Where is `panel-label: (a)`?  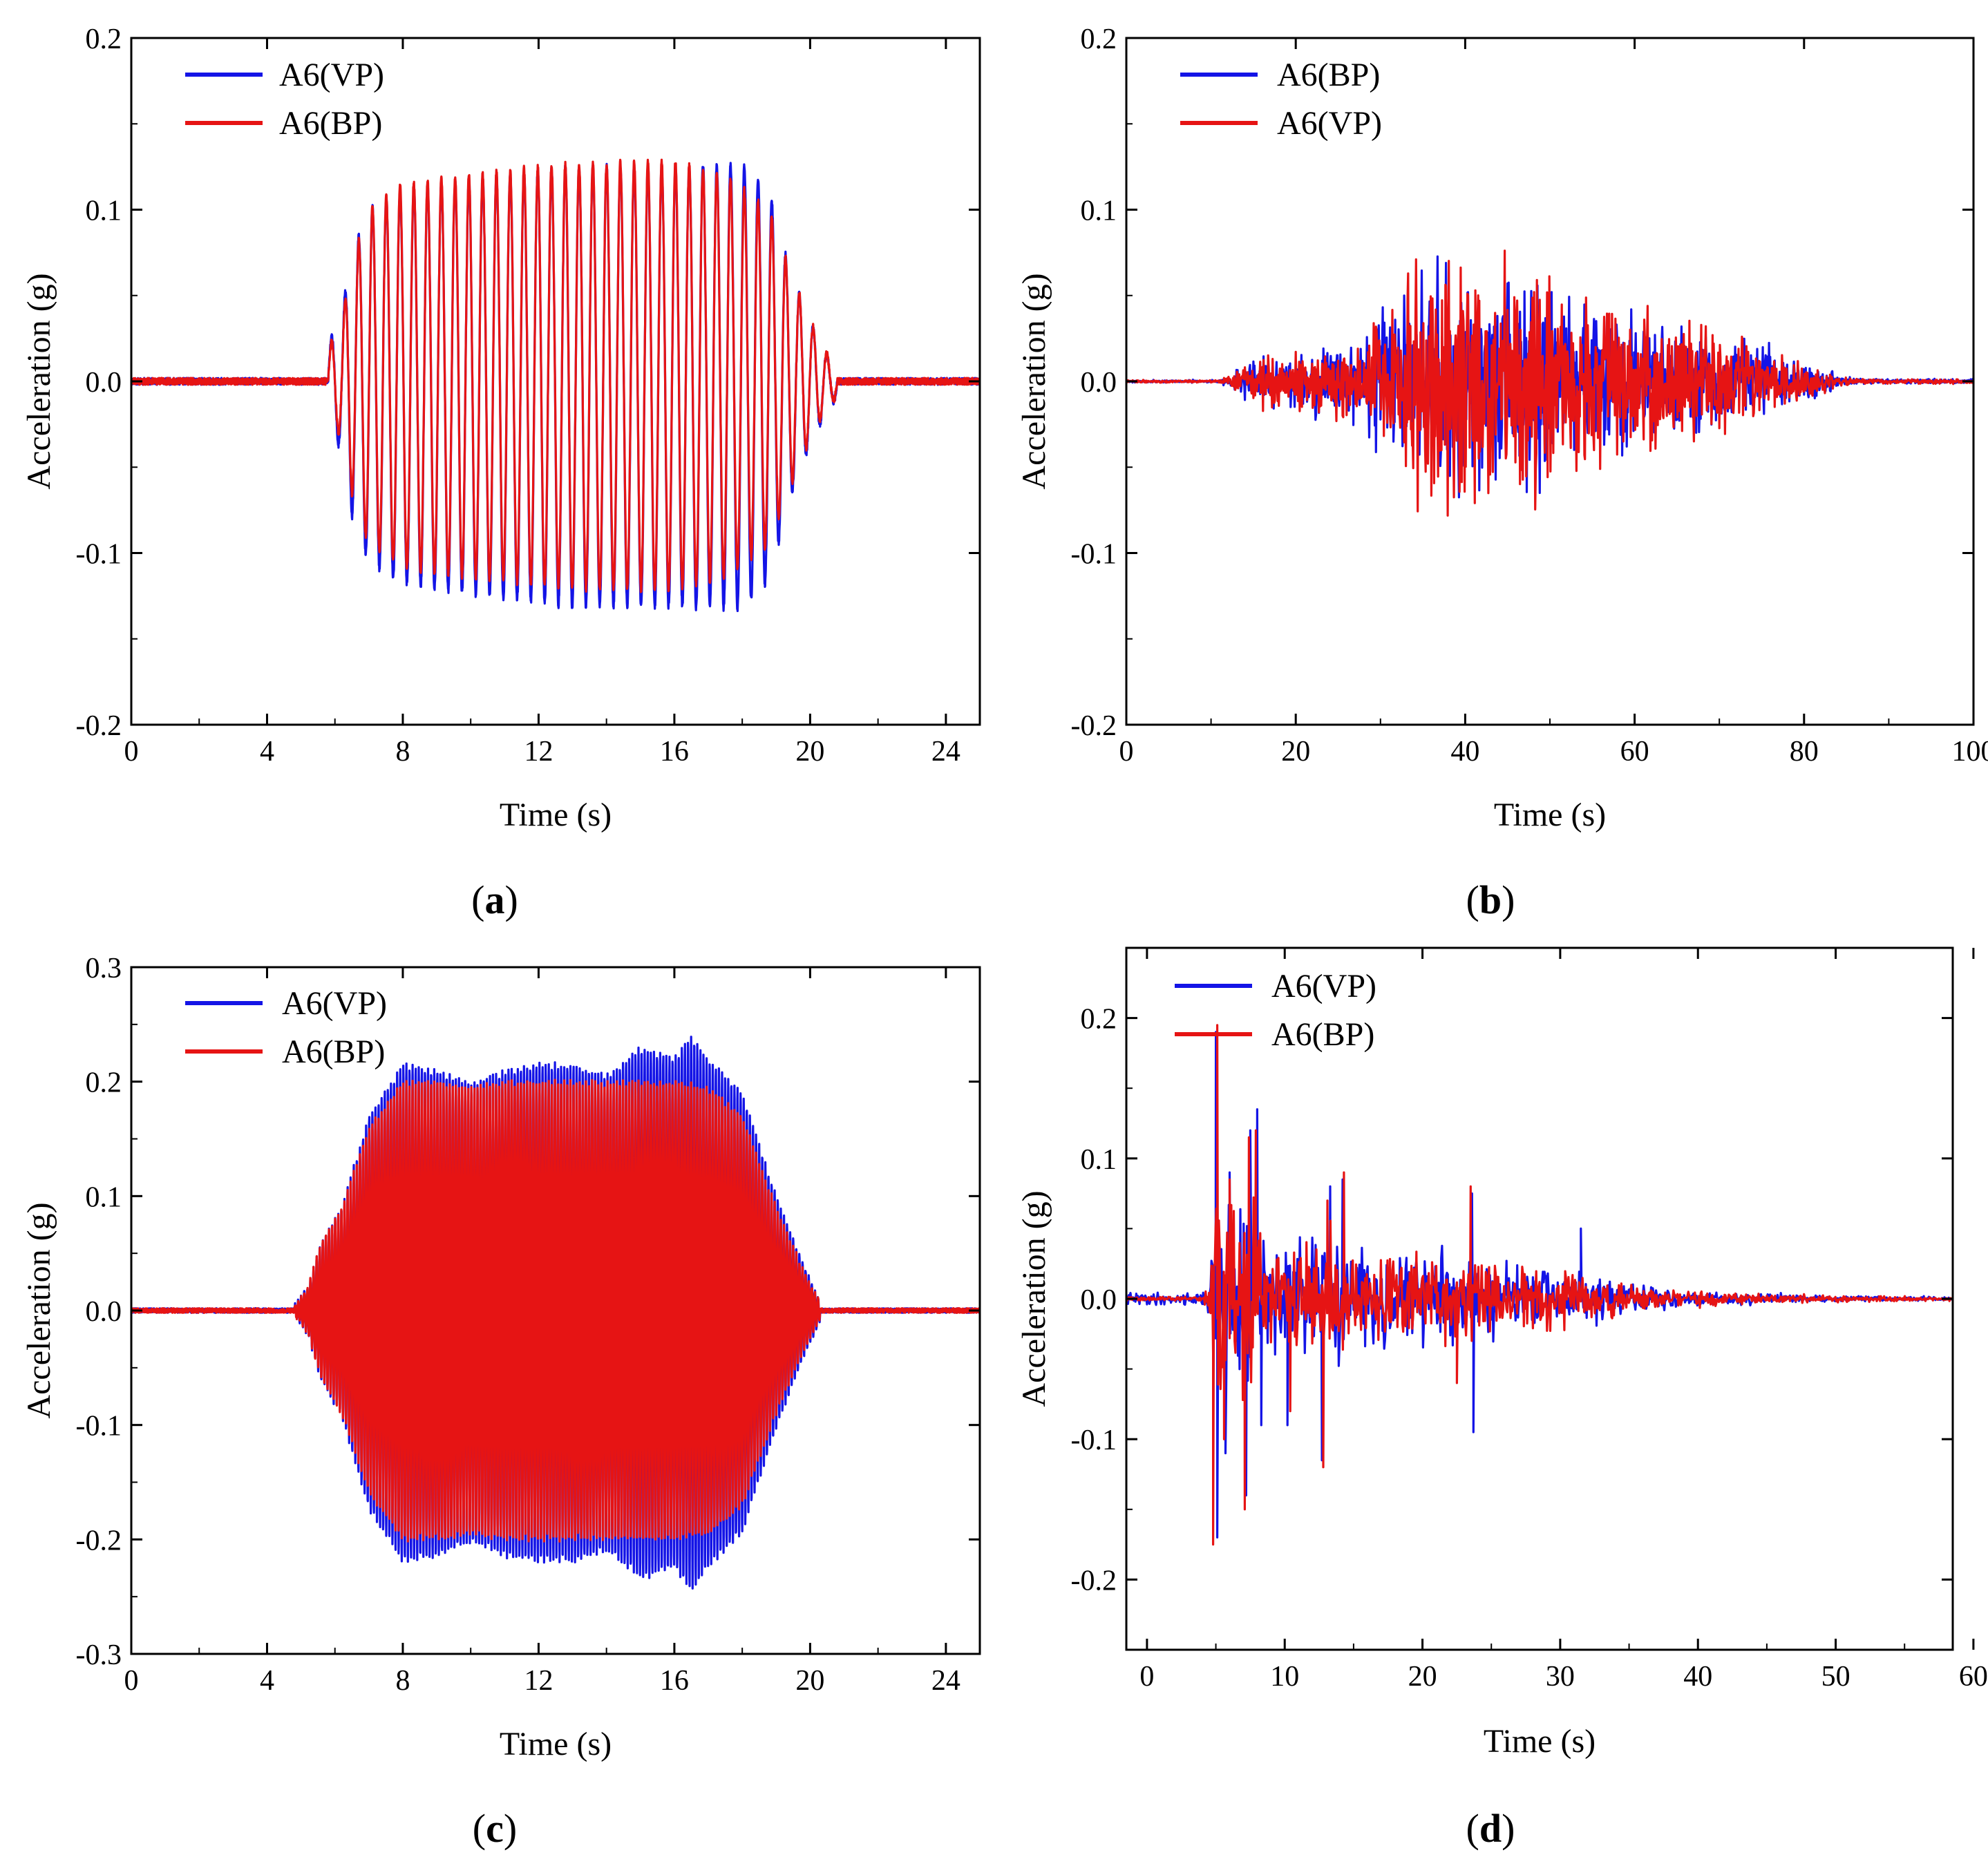 panel-label: (a) is located at coordinates (495, 899).